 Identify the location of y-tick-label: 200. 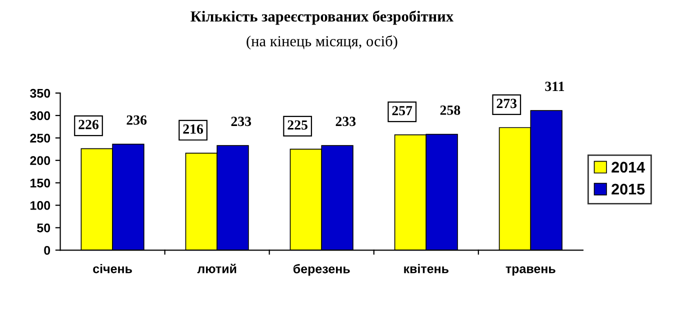
(40, 161).